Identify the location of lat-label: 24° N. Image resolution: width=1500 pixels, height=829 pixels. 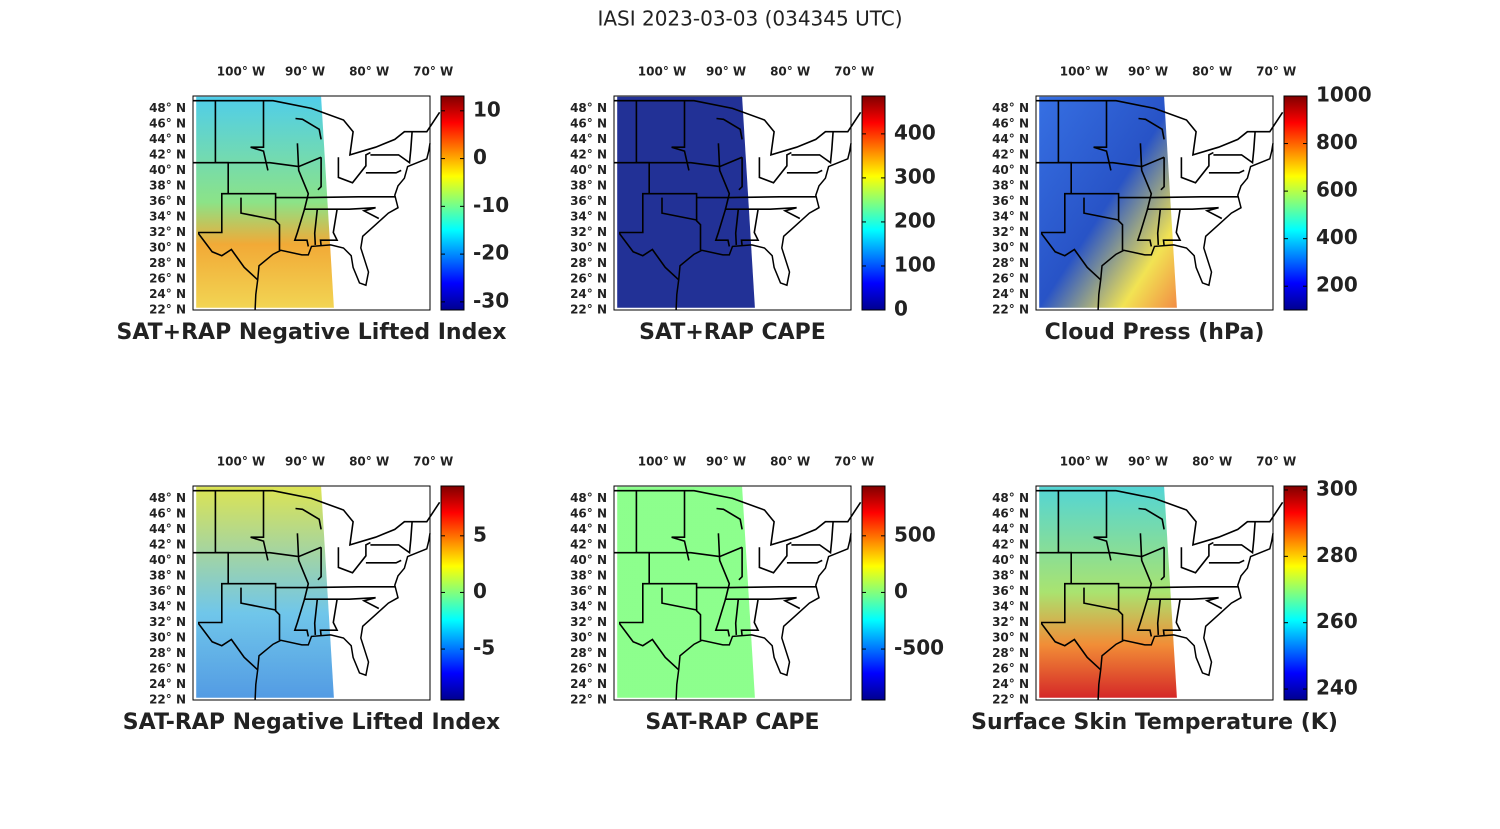
(167, 294).